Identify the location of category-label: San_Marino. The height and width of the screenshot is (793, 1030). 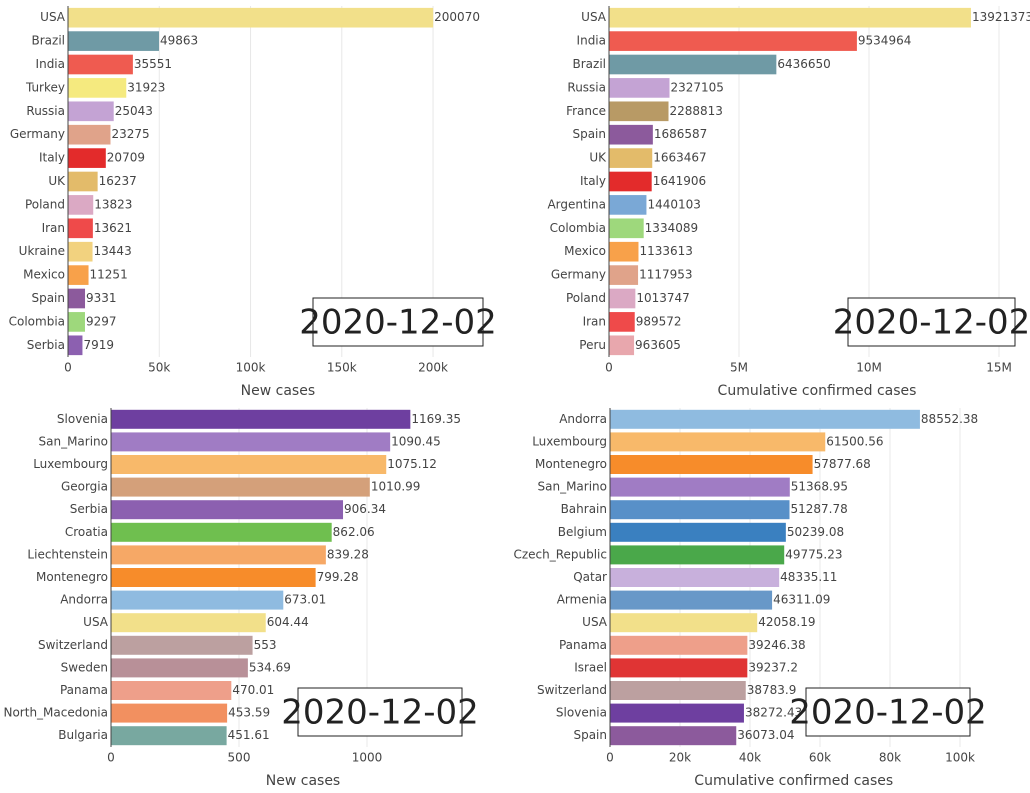
(573, 487).